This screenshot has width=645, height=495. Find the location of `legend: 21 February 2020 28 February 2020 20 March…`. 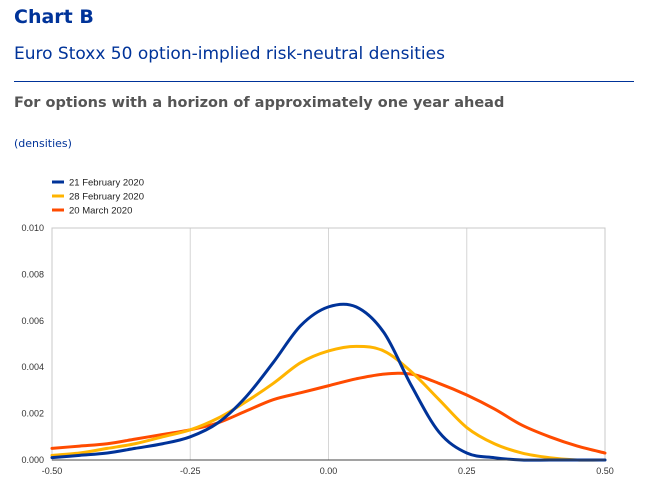

legend: 21 February 2020 28 February 2020 20 March… is located at coordinates (98, 197).